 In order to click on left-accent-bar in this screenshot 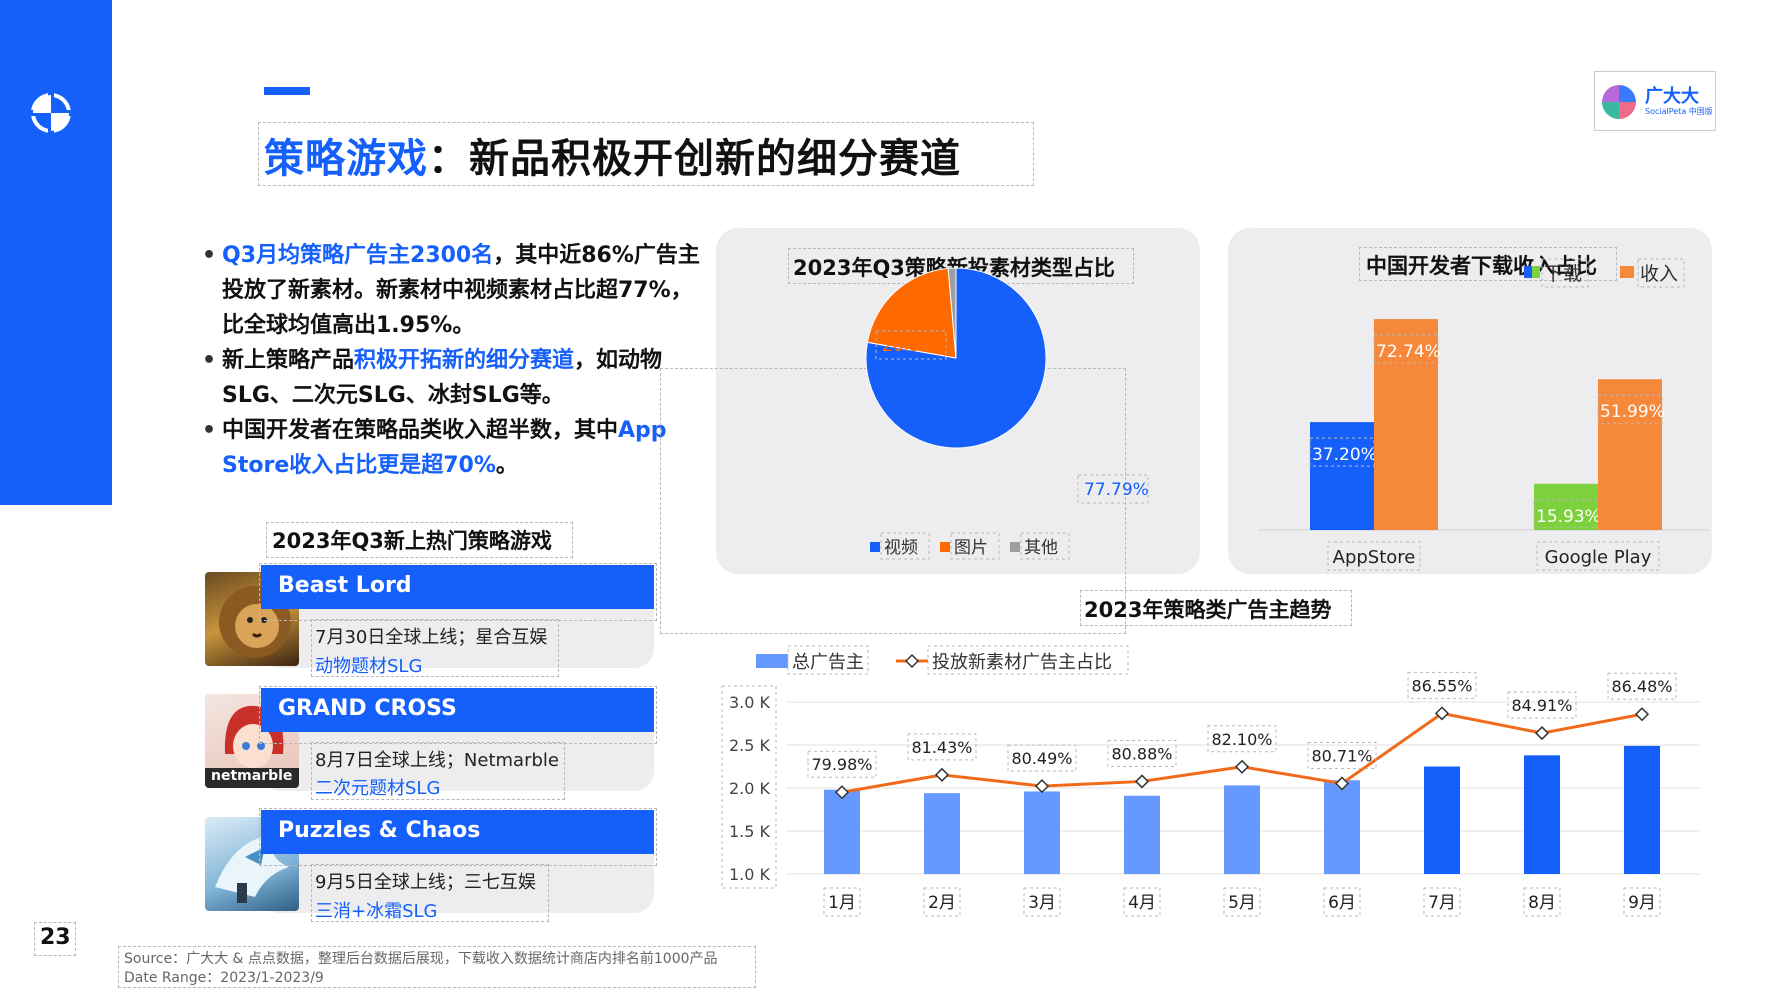, I will do `click(56, 252)`.